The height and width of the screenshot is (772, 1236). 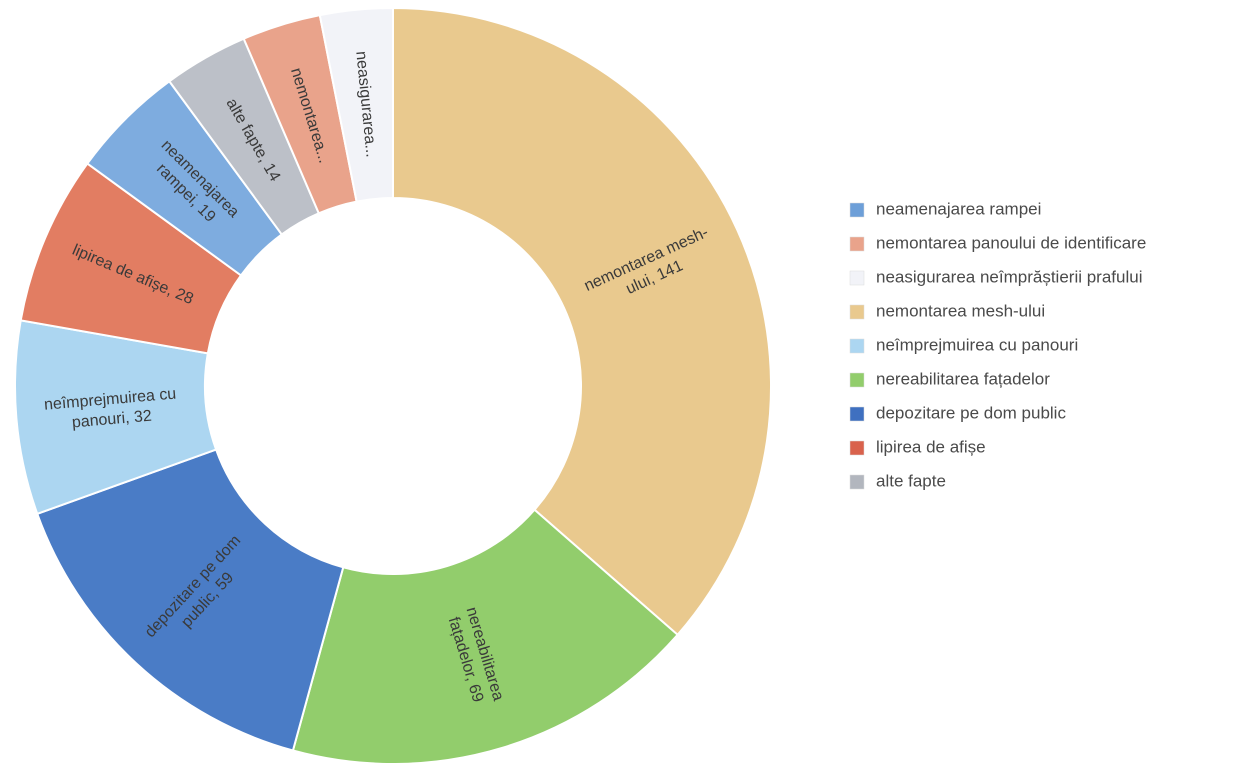 What do you see at coordinates (911, 480) in the screenshot?
I see `legend-label: alte fapte` at bounding box center [911, 480].